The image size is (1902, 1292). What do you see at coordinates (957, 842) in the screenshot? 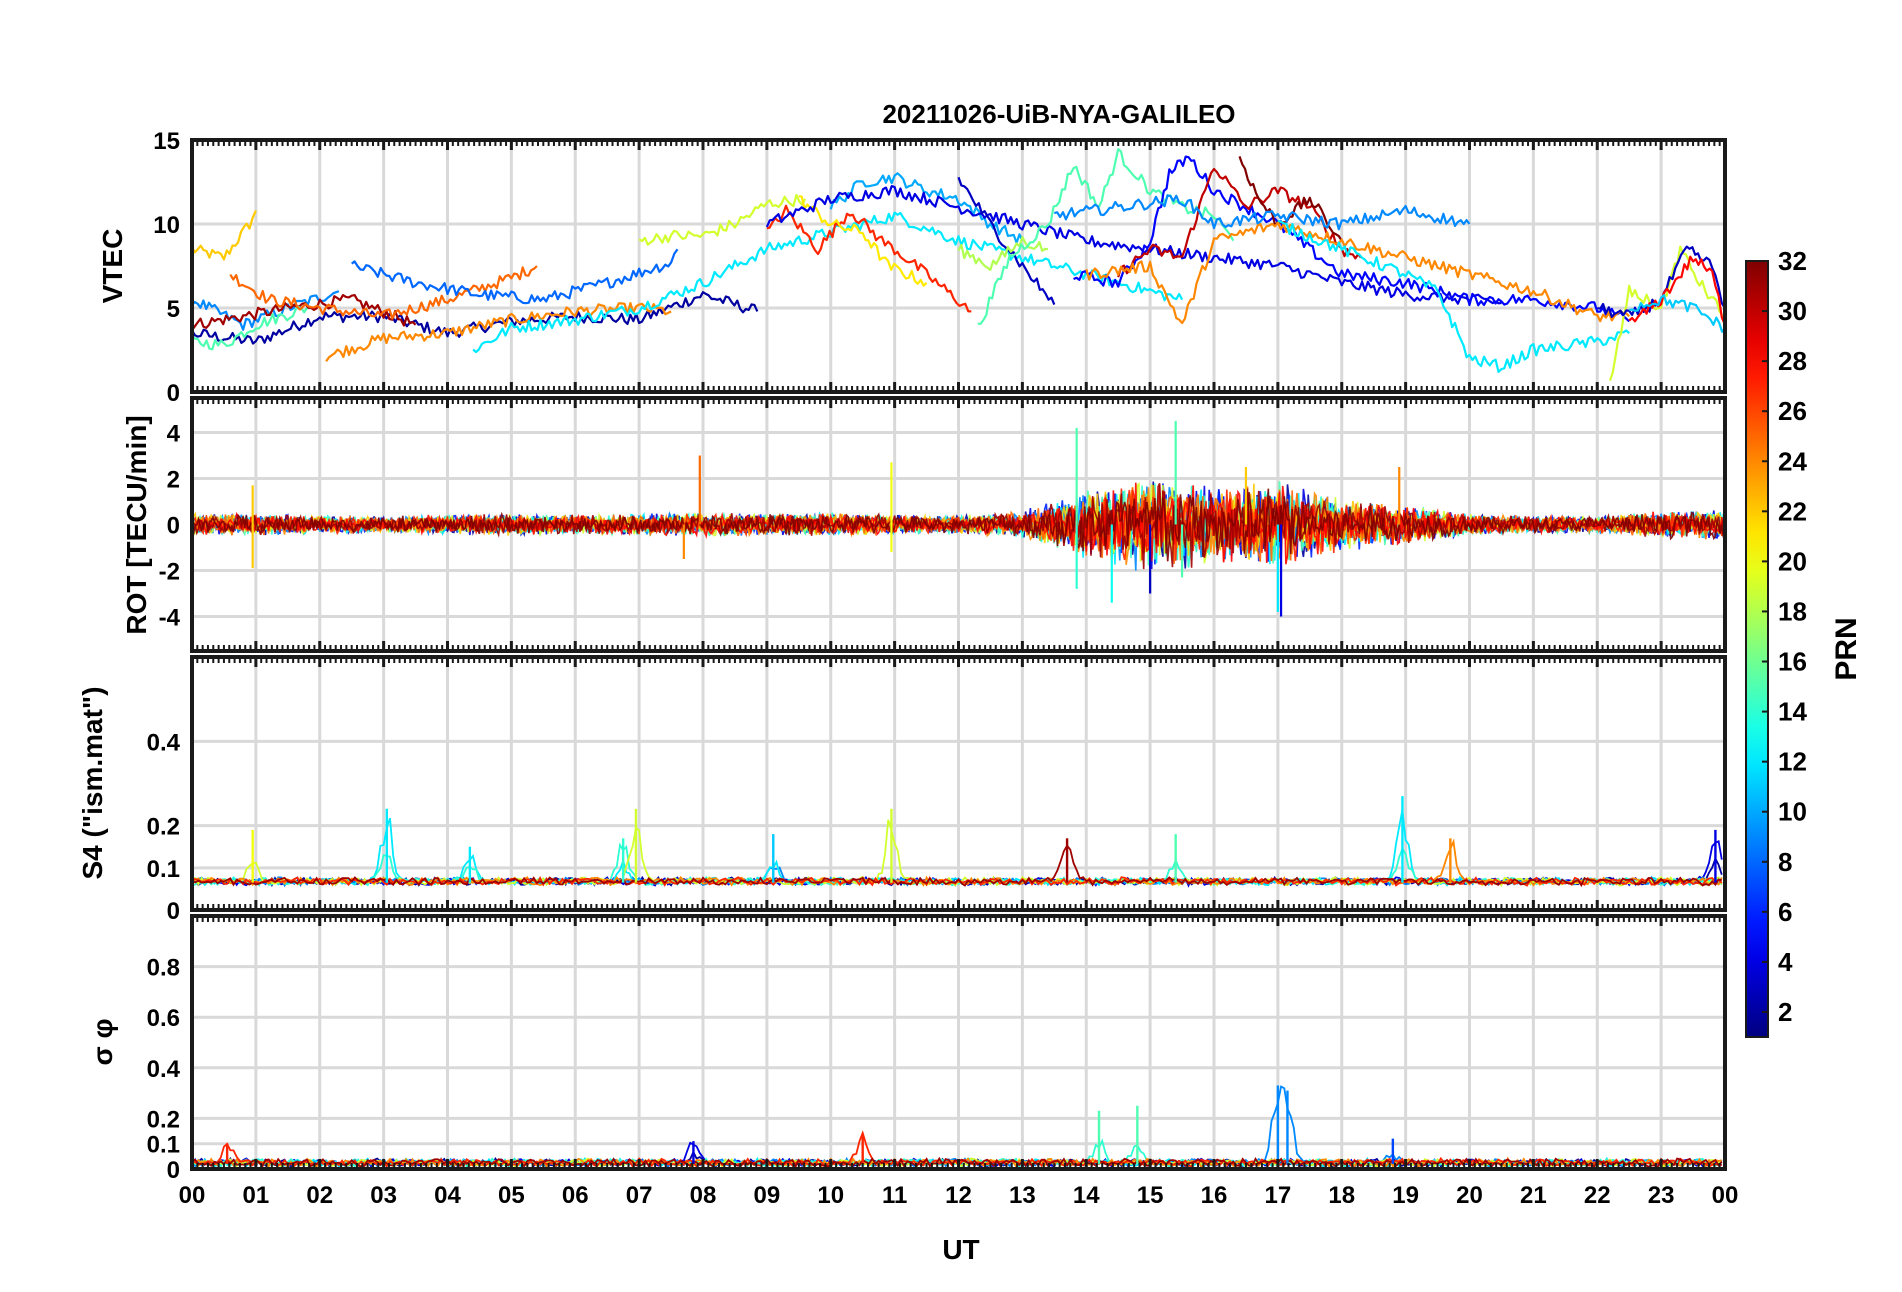
I see `panel-s4-data` at bounding box center [957, 842].